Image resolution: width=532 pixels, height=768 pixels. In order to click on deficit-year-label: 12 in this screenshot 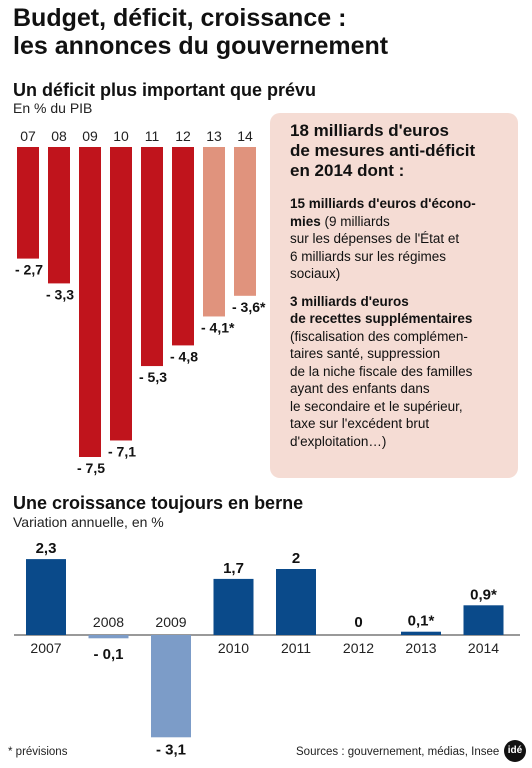, I will do `click(183, 136)`.